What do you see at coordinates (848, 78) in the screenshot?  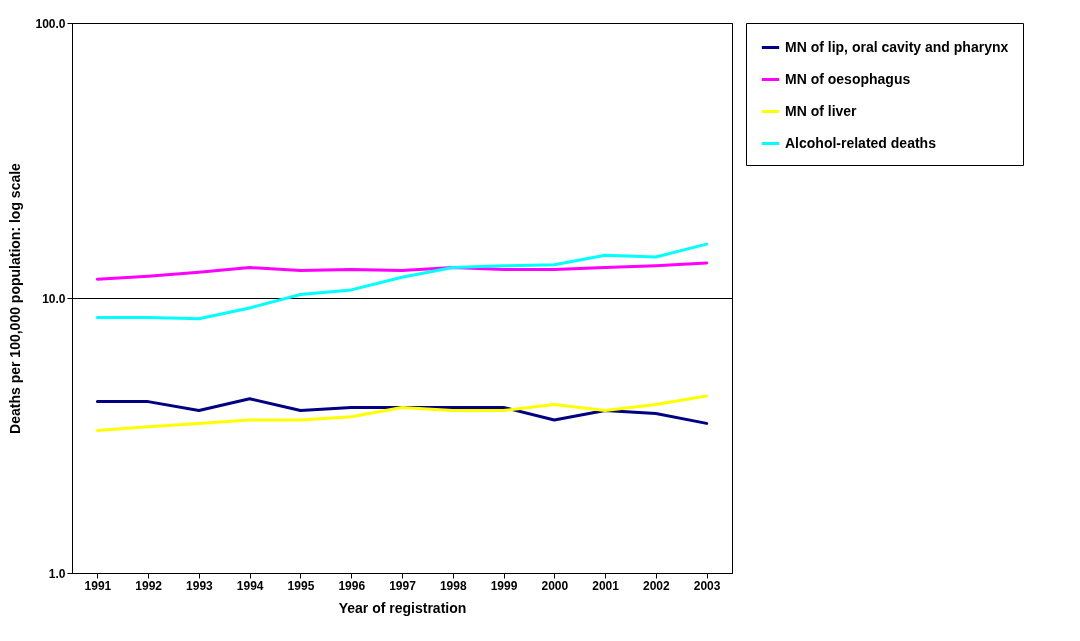 I see `legend-label: MN of oesophagus` at bounding box center [848, 78].